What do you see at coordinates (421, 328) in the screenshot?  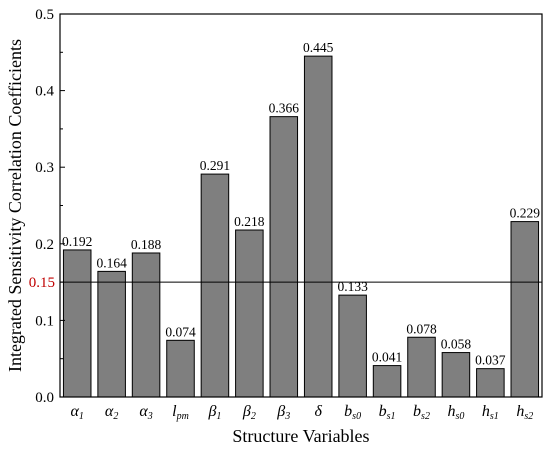 I see `data-label: 0.078` at bounding box center [421, 328].